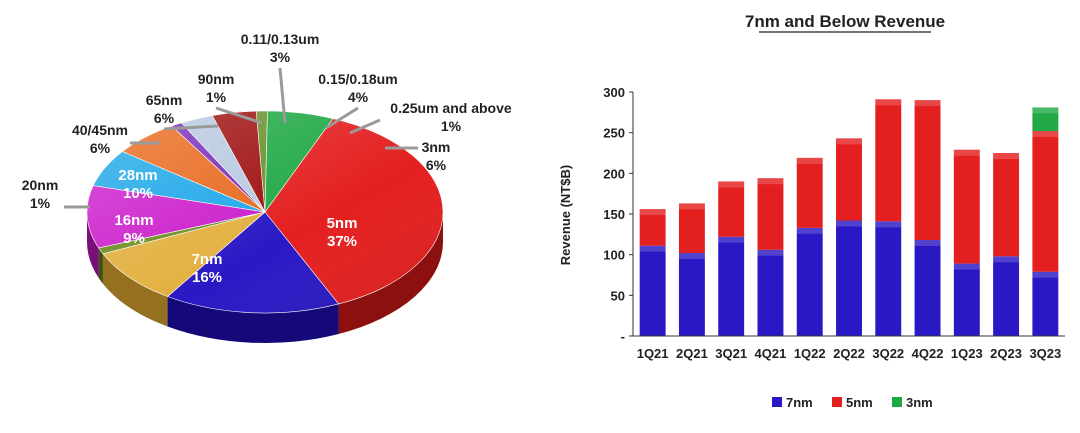 The image size is (1080, 433). What do you see at coordinates (207, 259) in the screenshot?
I see `pie-label-7nm: 7nm` at bounding box center [207, 259].